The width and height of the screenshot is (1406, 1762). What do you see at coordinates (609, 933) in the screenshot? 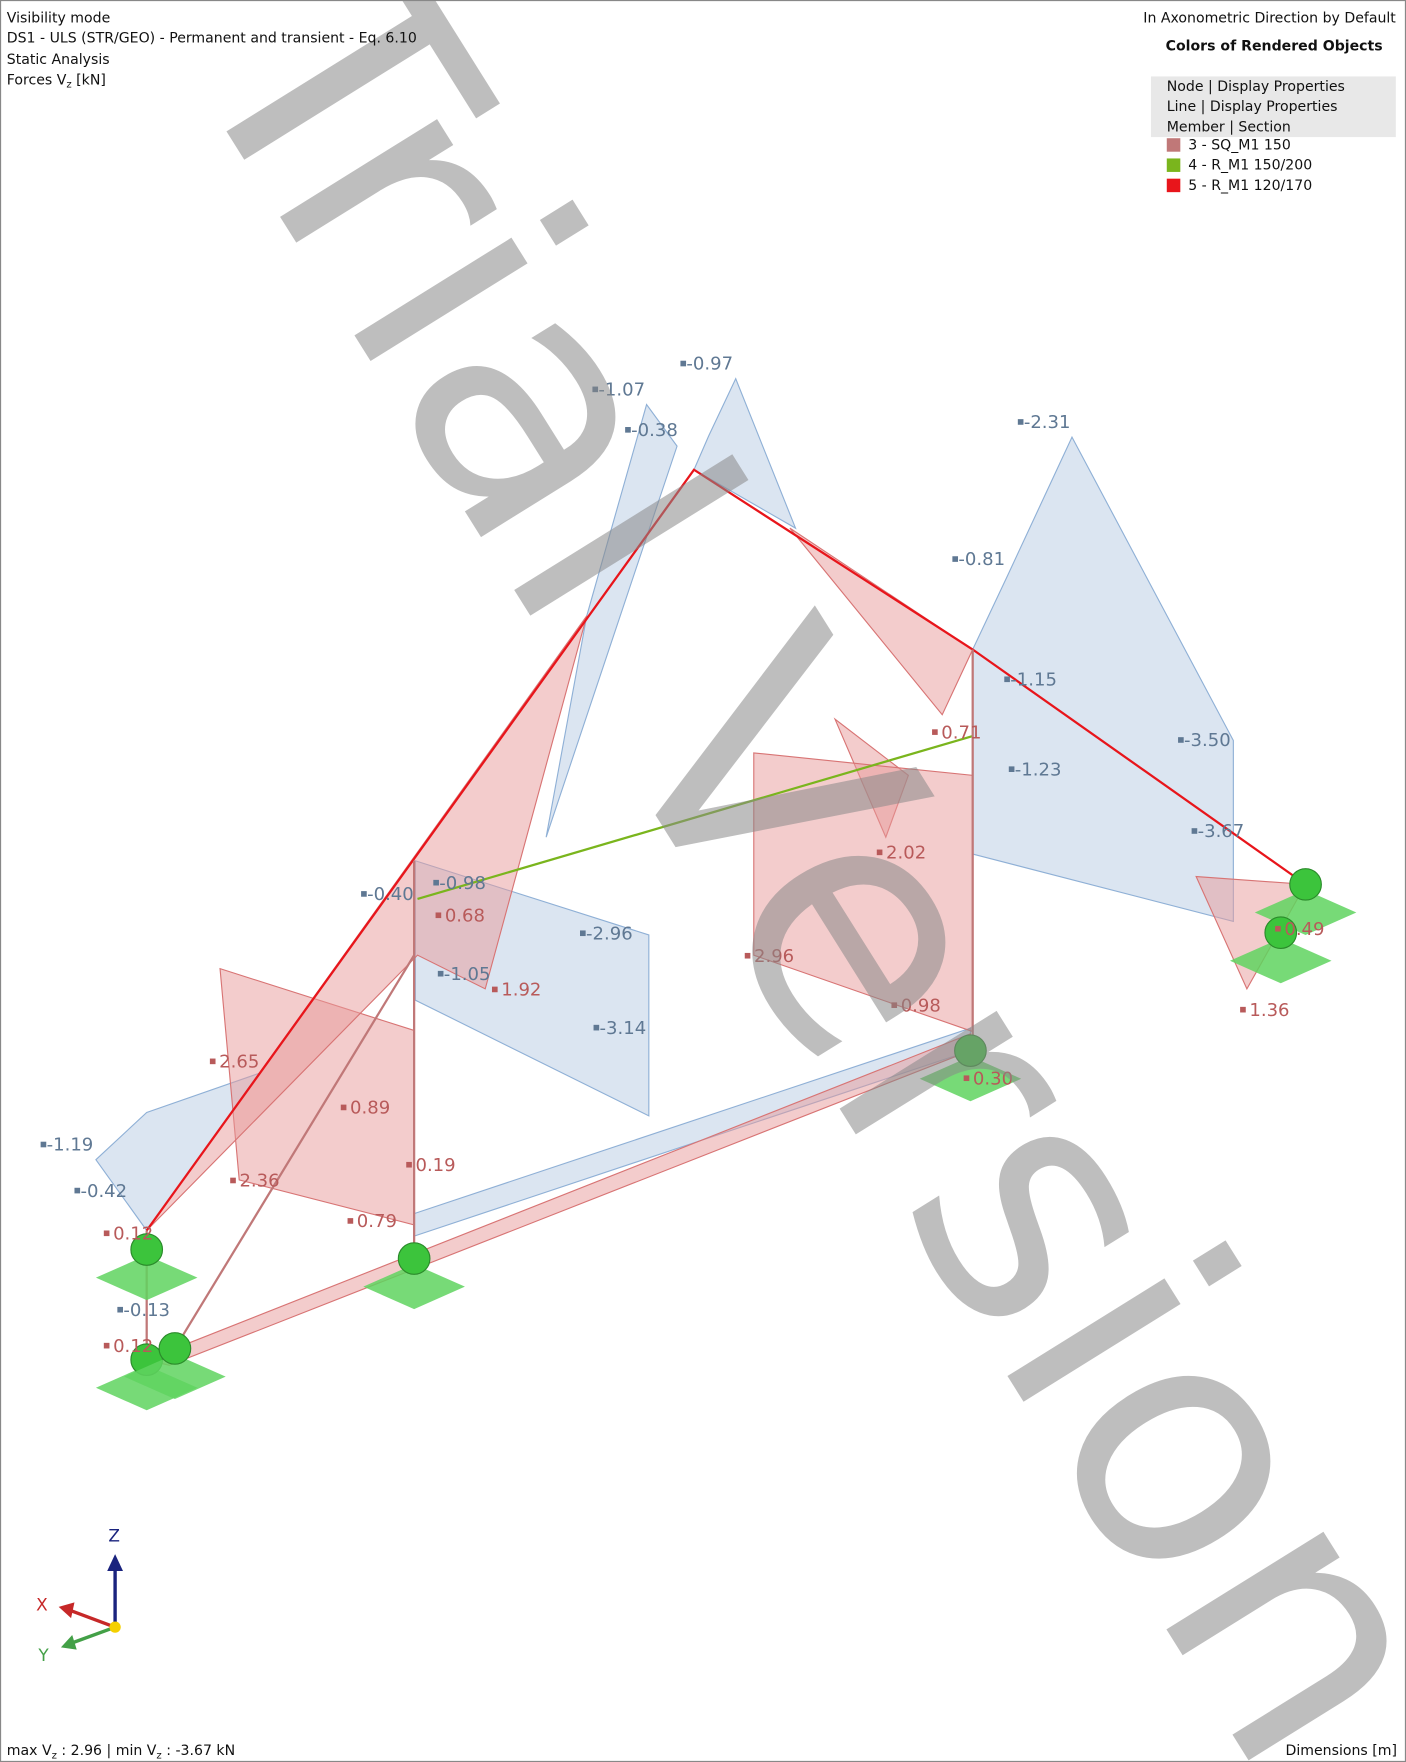
I see `value-label: -2.96` at bounding box center [609, 933].